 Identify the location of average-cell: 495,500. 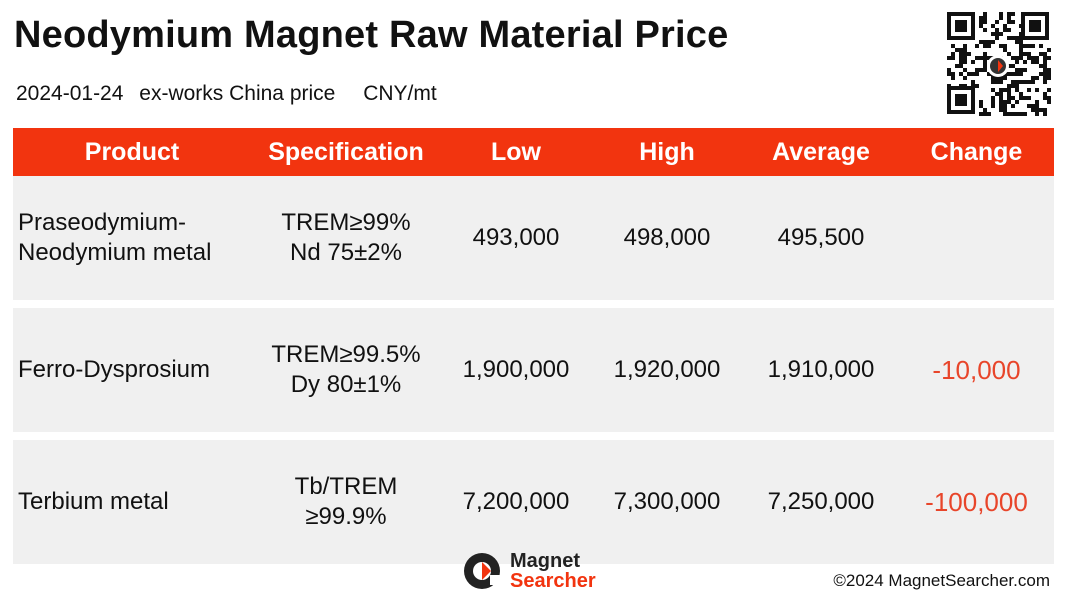
(821, 237).